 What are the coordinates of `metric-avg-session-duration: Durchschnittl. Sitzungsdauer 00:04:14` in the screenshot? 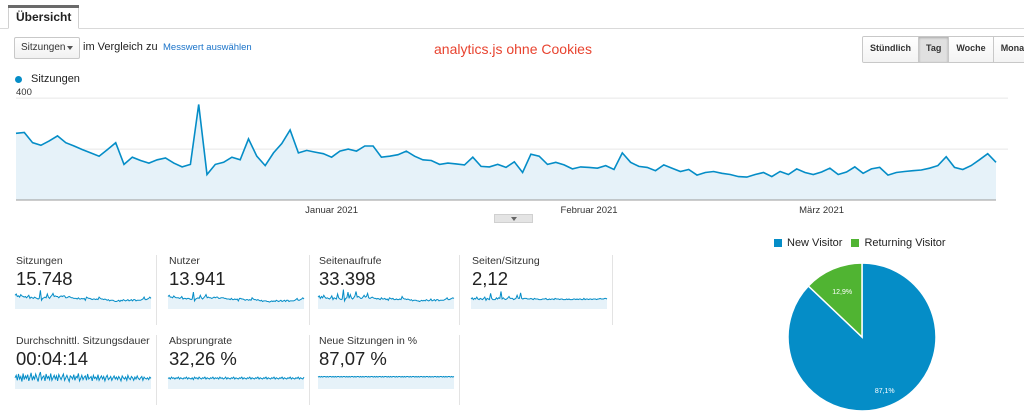 It's located at (85, 370).